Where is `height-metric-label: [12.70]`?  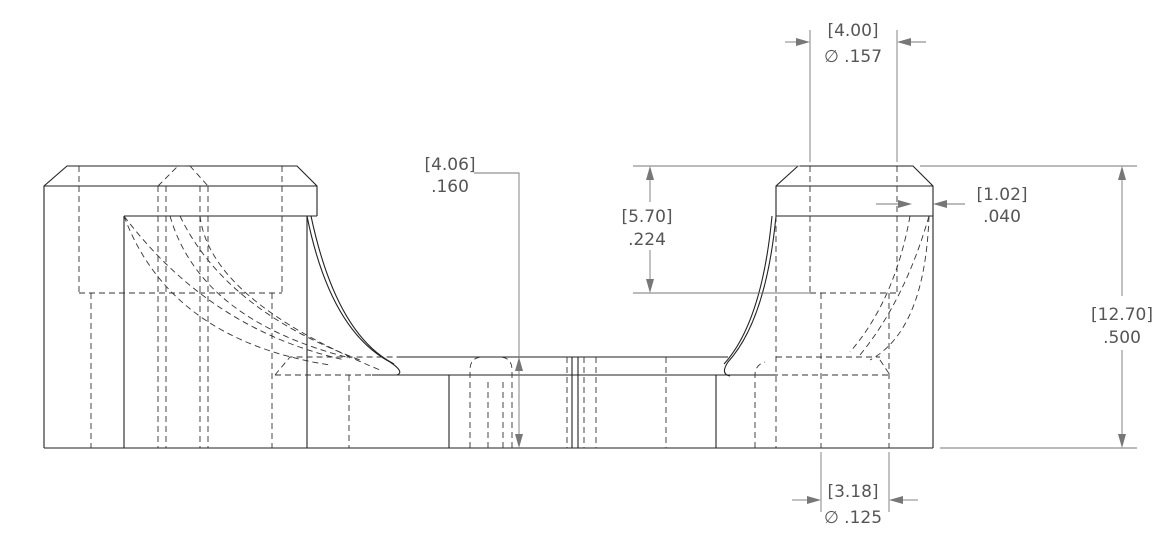
height-metric-label: [12.70] is located at coordinates (1122, 315).